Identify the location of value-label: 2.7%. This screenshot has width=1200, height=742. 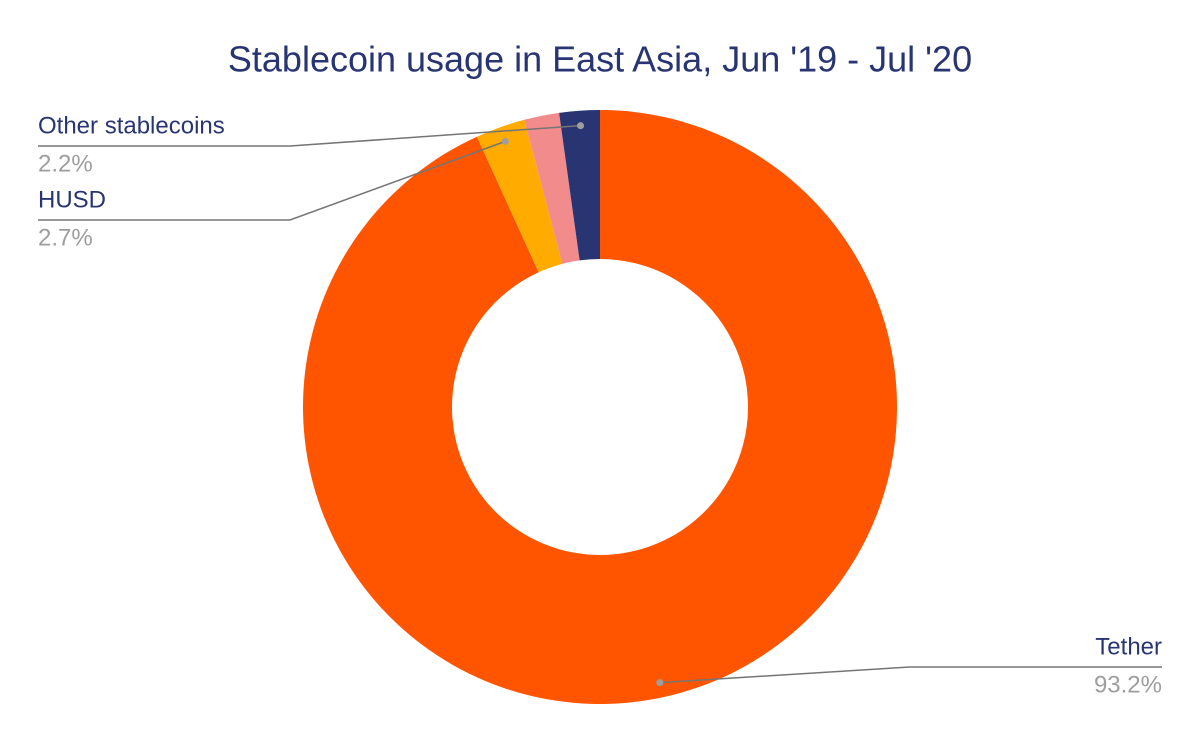
(65, 237).